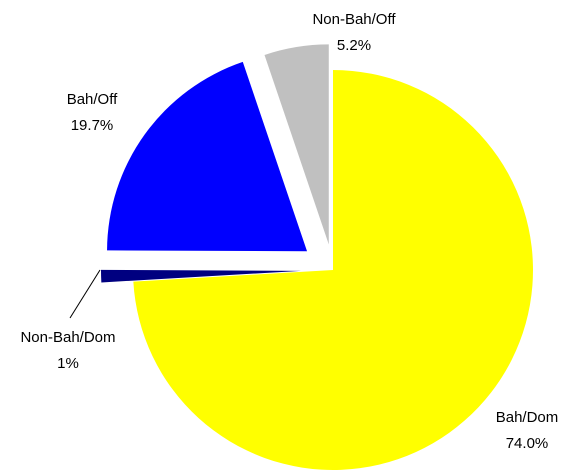  Describe the element at coordinates (92, 99) in the screenshot. I see `slice-label: Bah/Off` at that location.